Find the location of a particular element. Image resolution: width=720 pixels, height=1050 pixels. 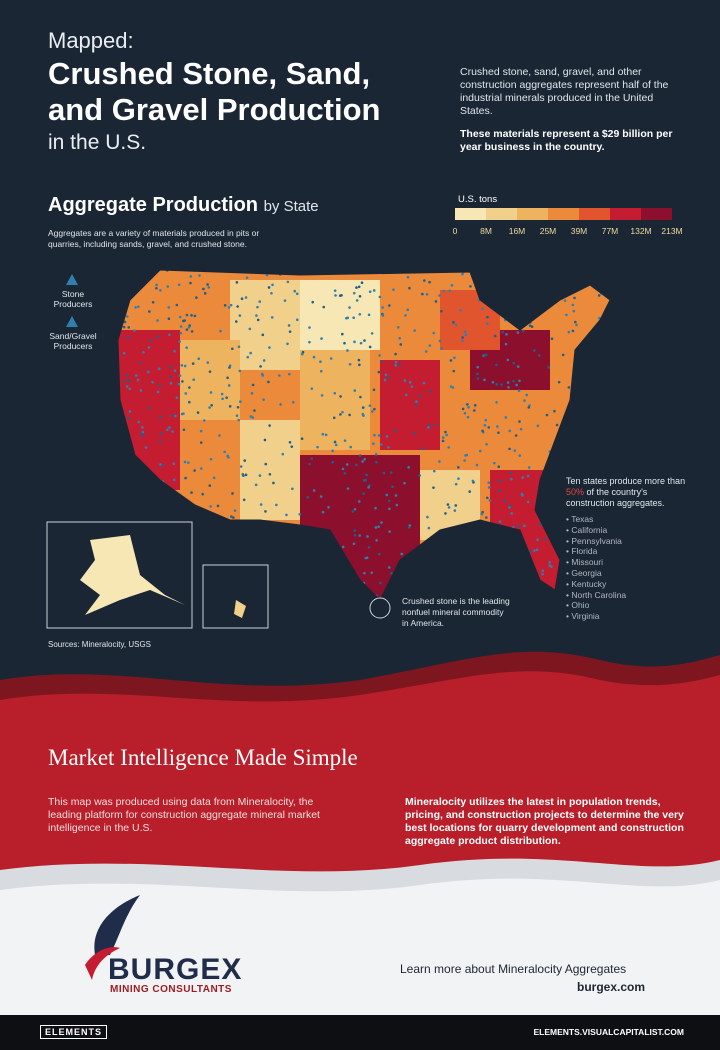

legend-label: 16M is located at coordinates (517, 231).